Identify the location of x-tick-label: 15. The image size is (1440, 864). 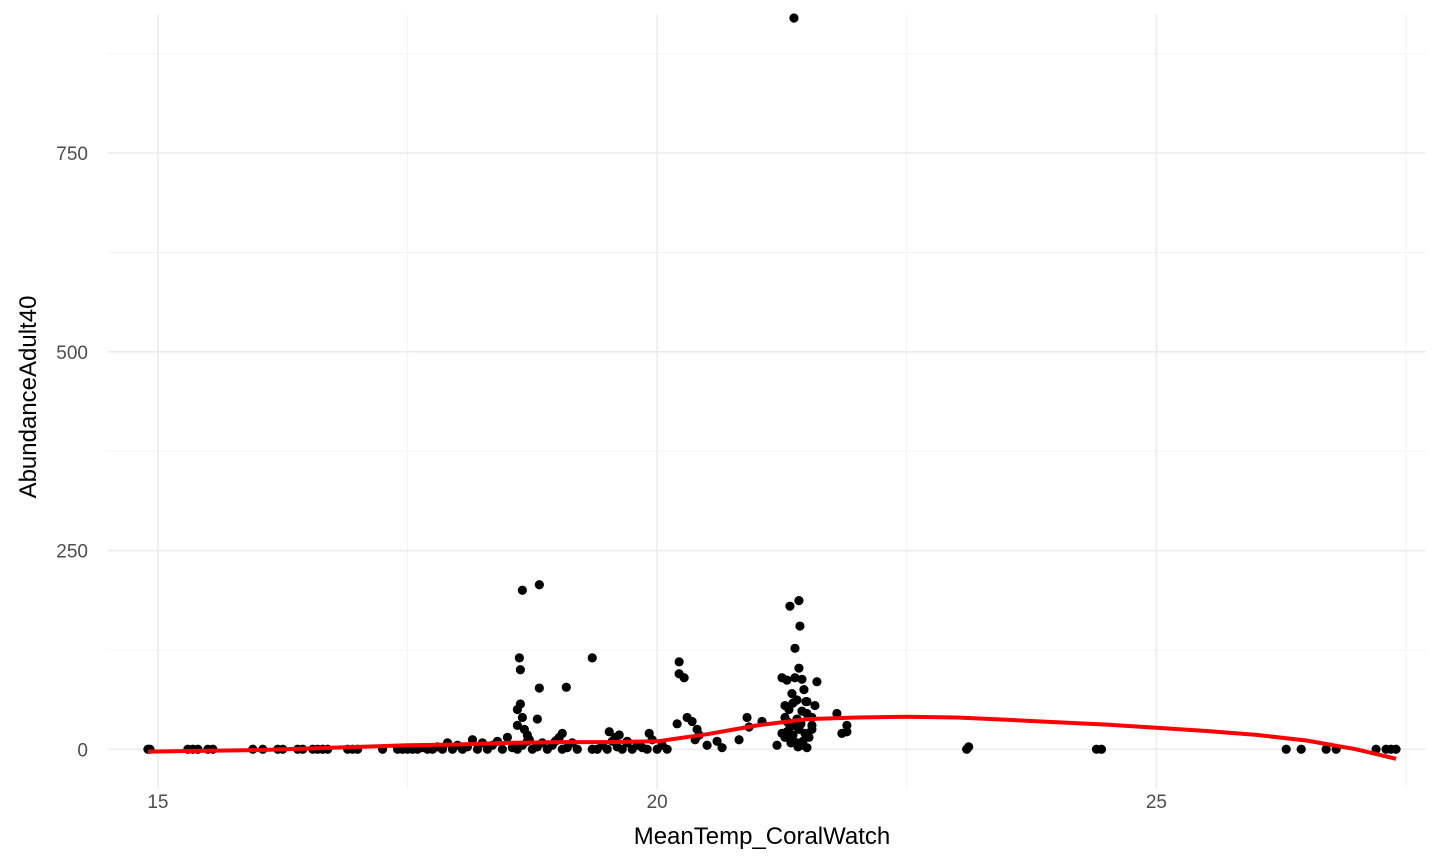
(157, 802).